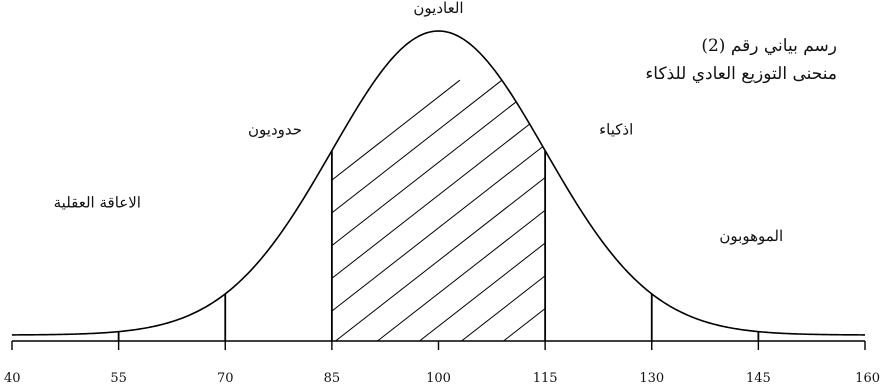 This screenshot has height=389, width=885. Describe the element at coordinates (769, 46) in the screenshot. I see `chart-caption-title: رسم بياني رقم (2)` at that location.